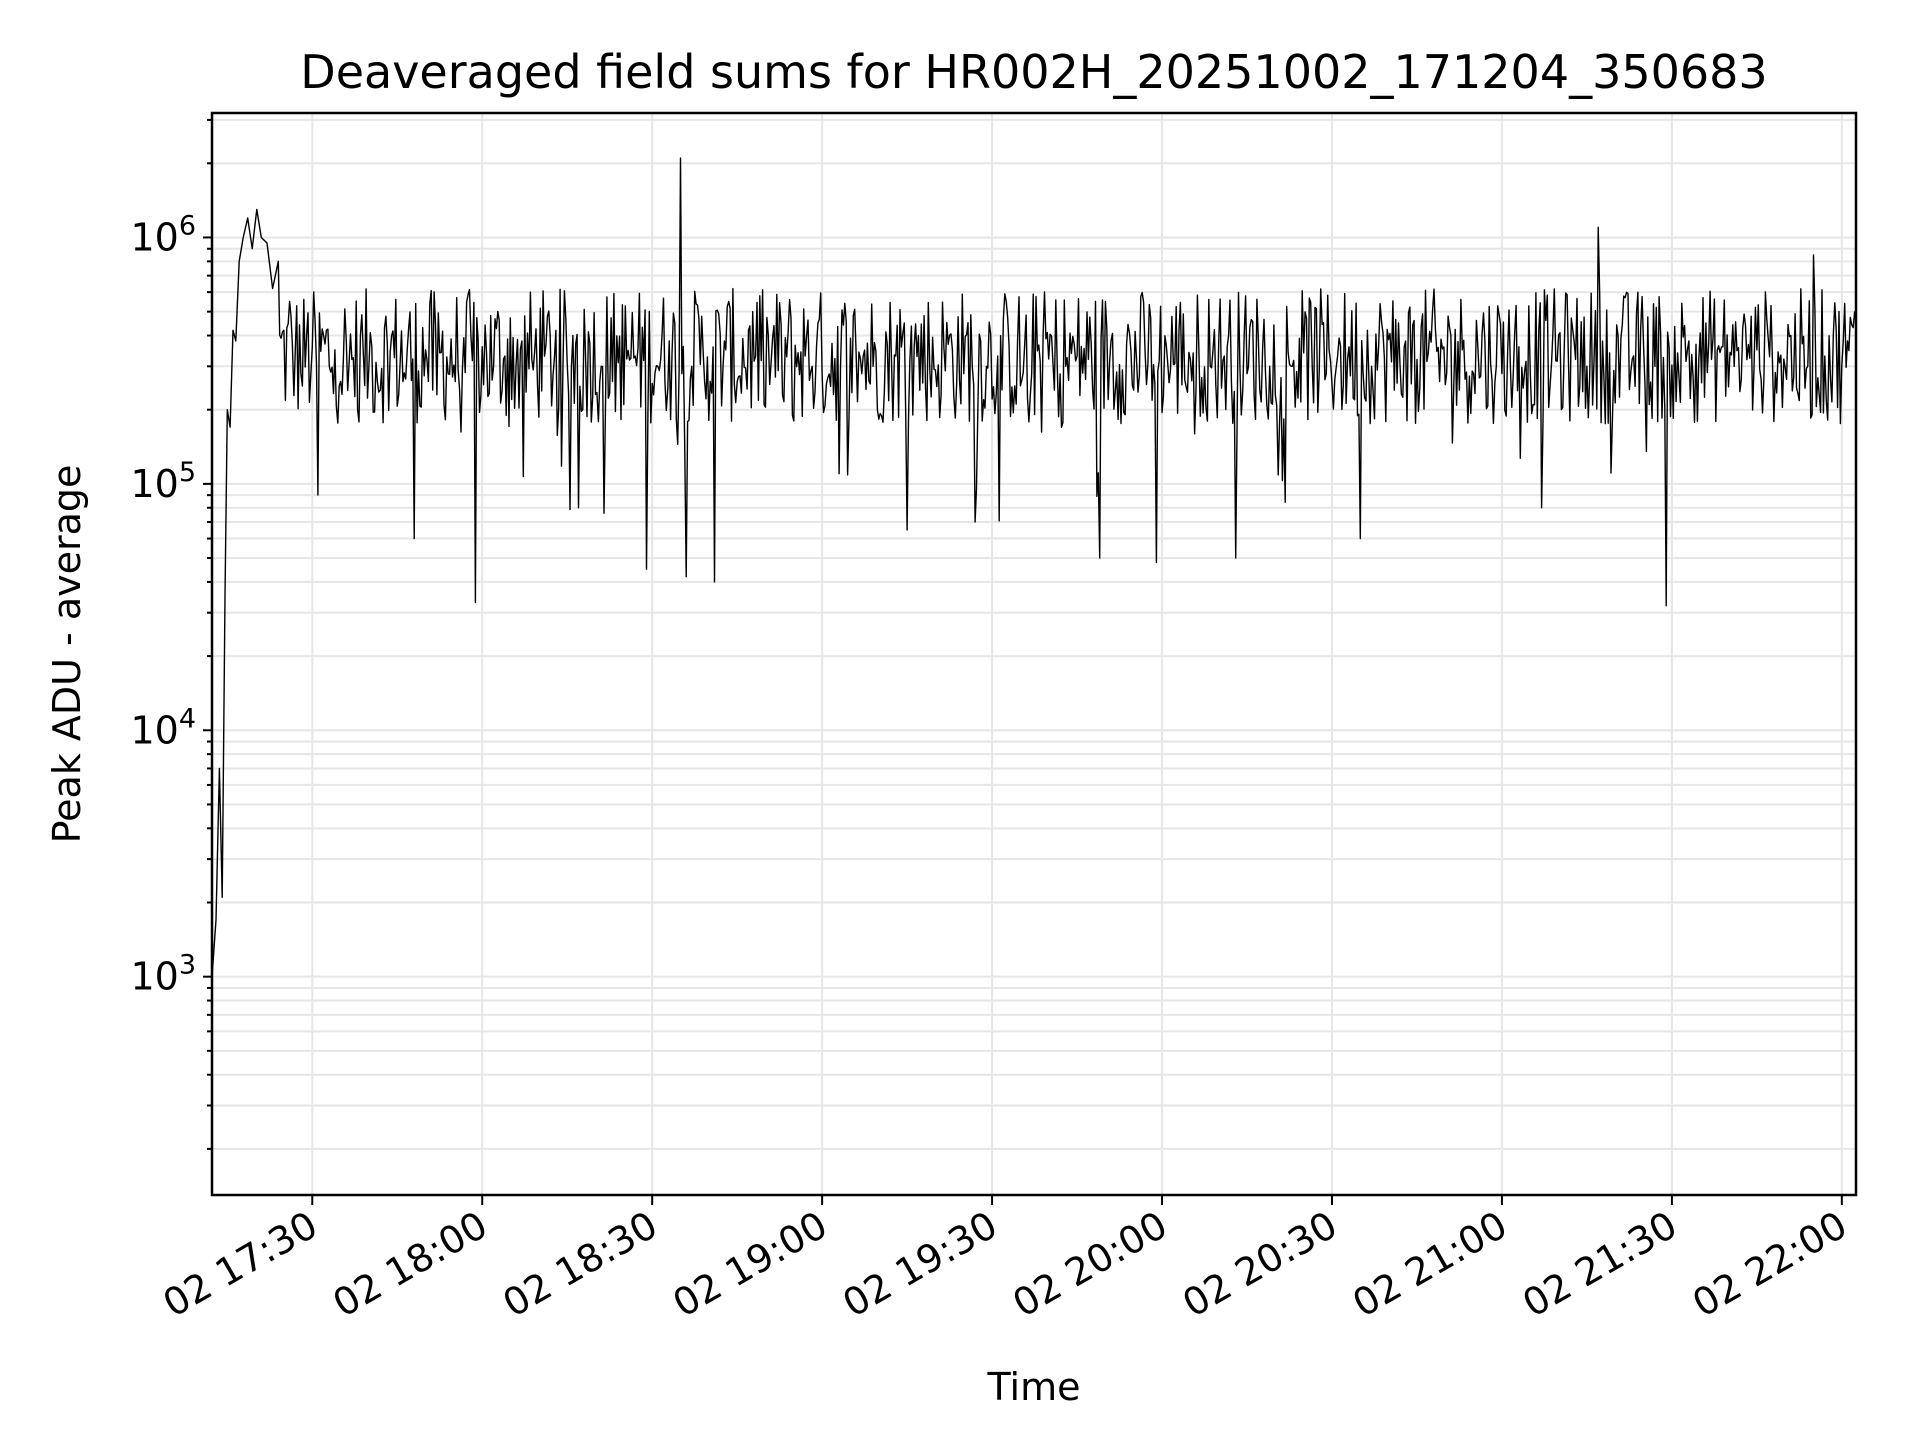 The height and width of the screenshot is (1440, 1920). I want to click on x-axis-title: Time, so click(1034, 1387).